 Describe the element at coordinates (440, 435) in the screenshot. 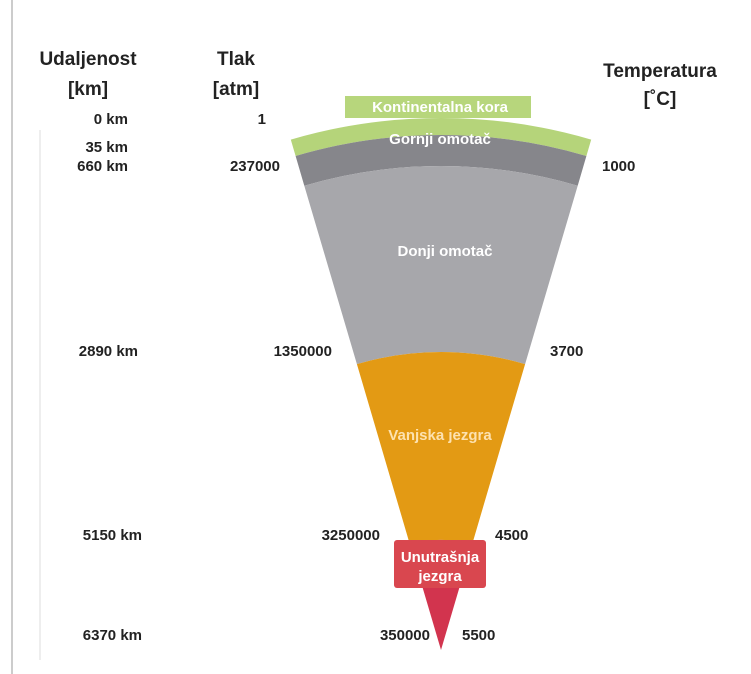

I see `layer-label: Vanjska jezgra` at that location.